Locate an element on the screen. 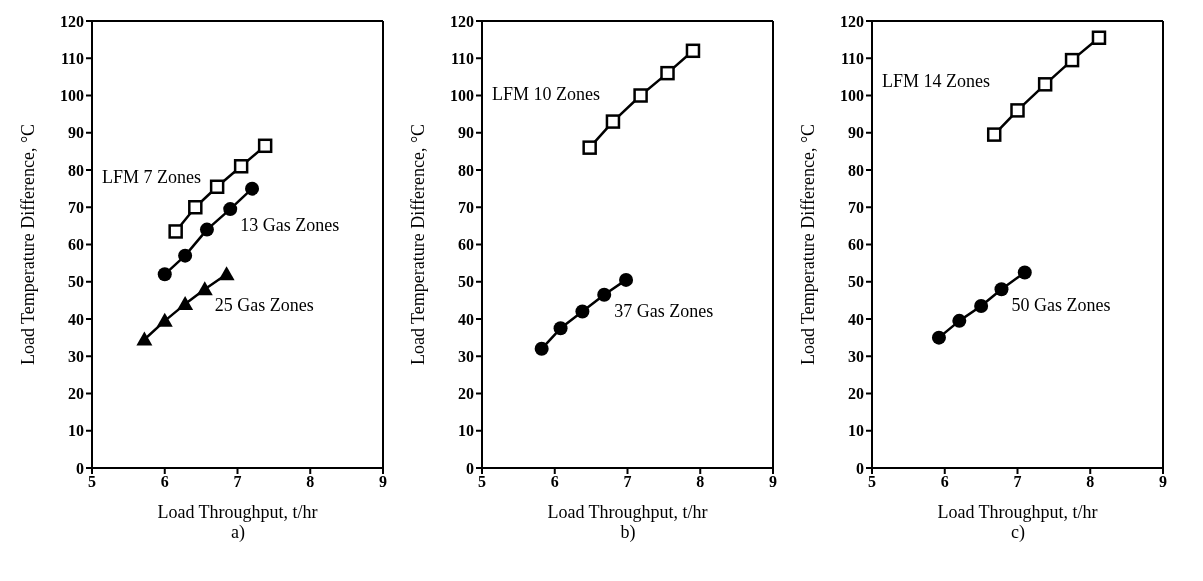  series-label: 13 Gas Zones is located at coordinates (290, 225).